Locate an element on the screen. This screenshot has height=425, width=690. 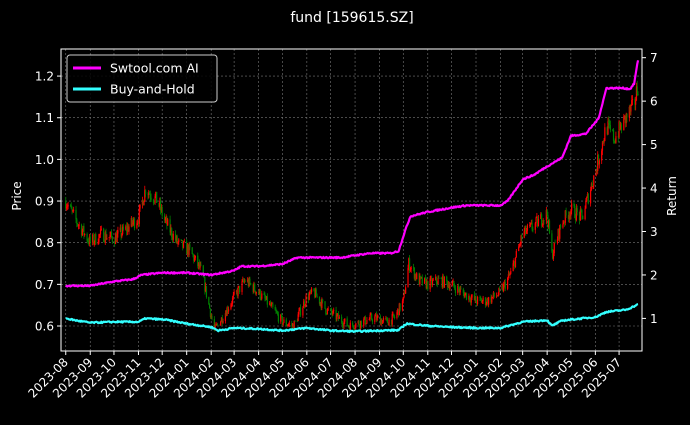
chart-title: fund [159615.SZ] is located at coordinates (351, 18).